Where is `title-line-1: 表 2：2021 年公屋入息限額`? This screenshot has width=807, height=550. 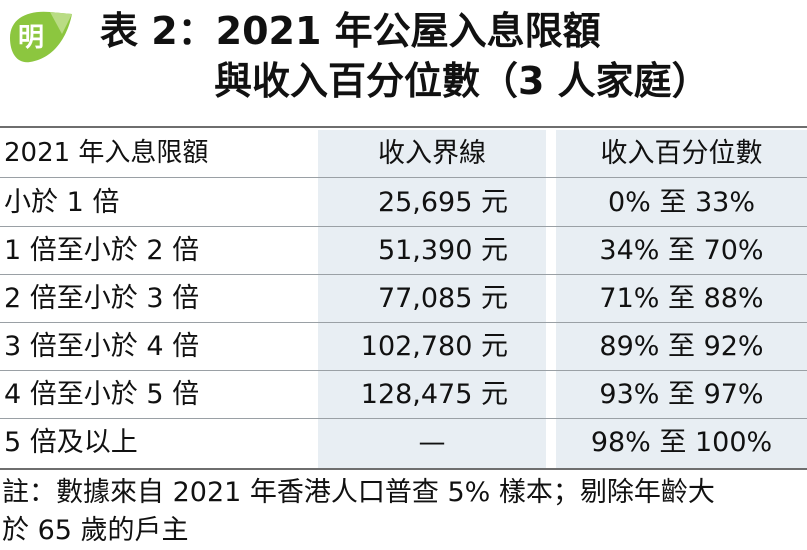
title-line-1: 表 2：2021 年公屋入息限額 is located at coordinates (350, 31).